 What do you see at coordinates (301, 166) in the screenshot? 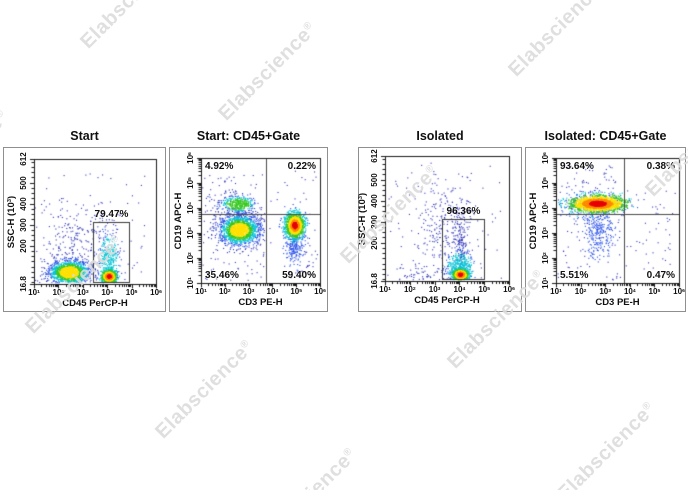
I see `quadrant-label-ur: 0.22%` at bounding box center [301, 166].